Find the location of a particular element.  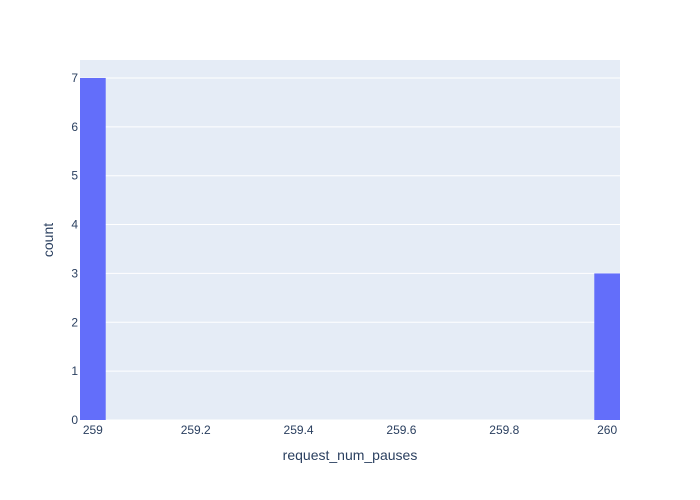

x-tick-label: 259.6 is located at coordinates (401, 430).